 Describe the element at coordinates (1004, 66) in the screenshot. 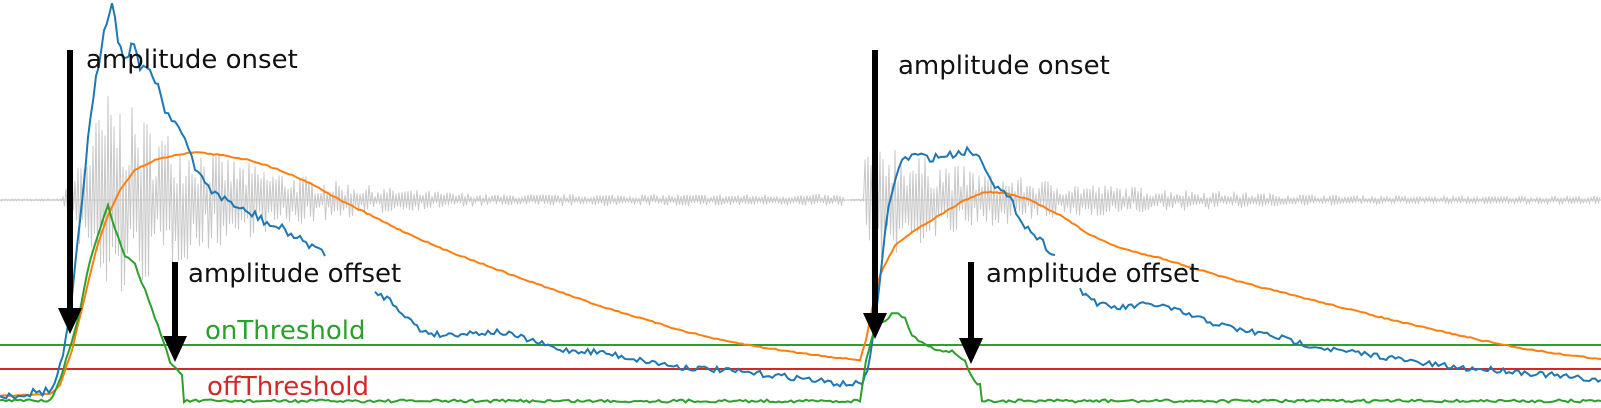

I see `onset-label-2: amplitude onset` at that location.